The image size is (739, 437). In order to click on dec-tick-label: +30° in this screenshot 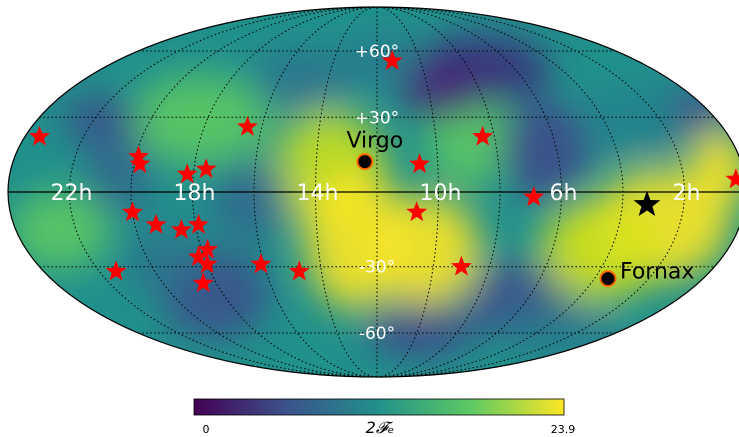, I will do `click(377, 118)`.